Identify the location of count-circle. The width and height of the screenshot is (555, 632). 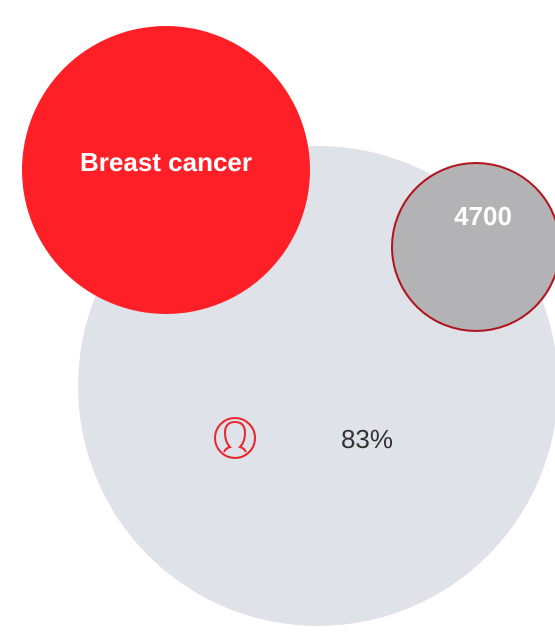
(473, 247).